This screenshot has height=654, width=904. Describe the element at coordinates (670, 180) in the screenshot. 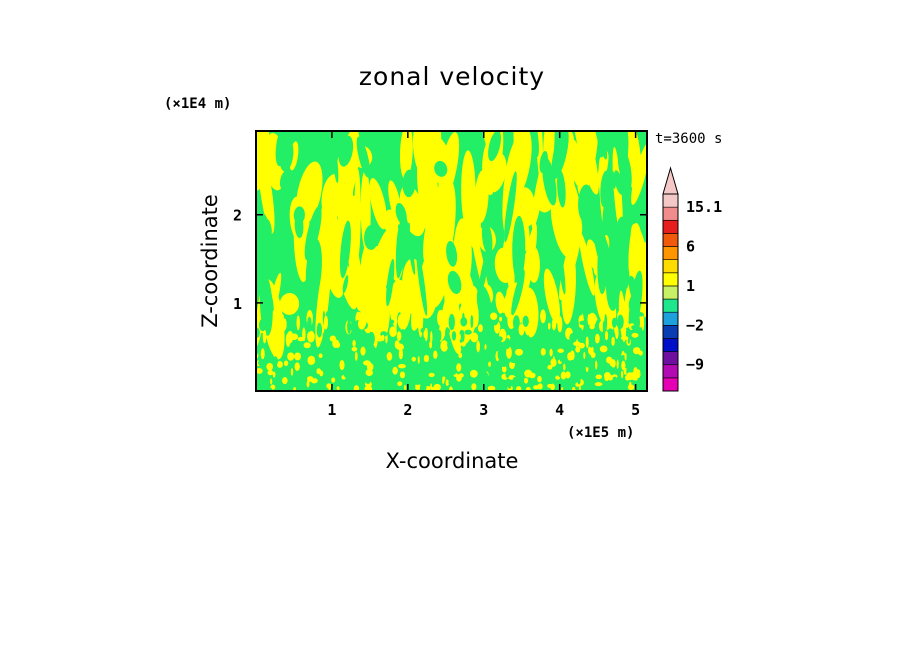

I see `colorbar-extend-arrow` at that location.